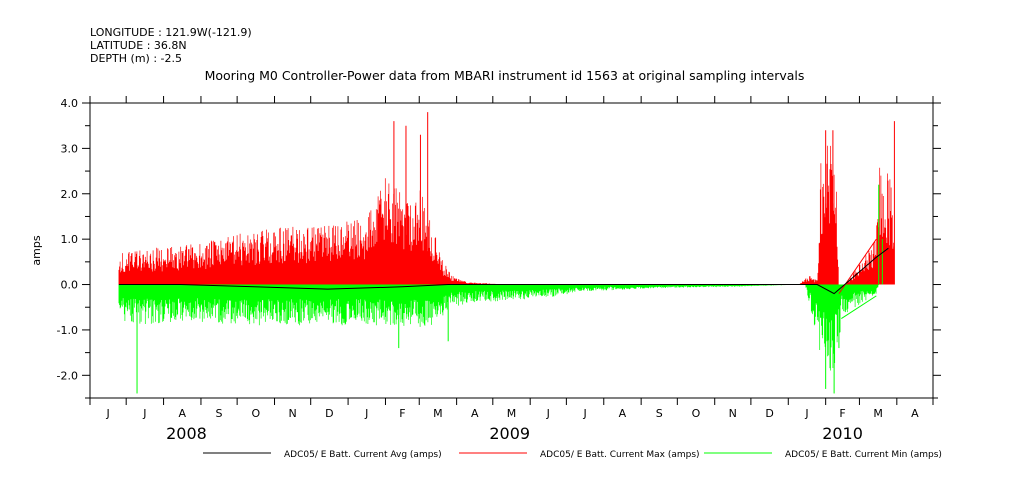  I want to click on x-year-label: 2010, so click(842, 433).